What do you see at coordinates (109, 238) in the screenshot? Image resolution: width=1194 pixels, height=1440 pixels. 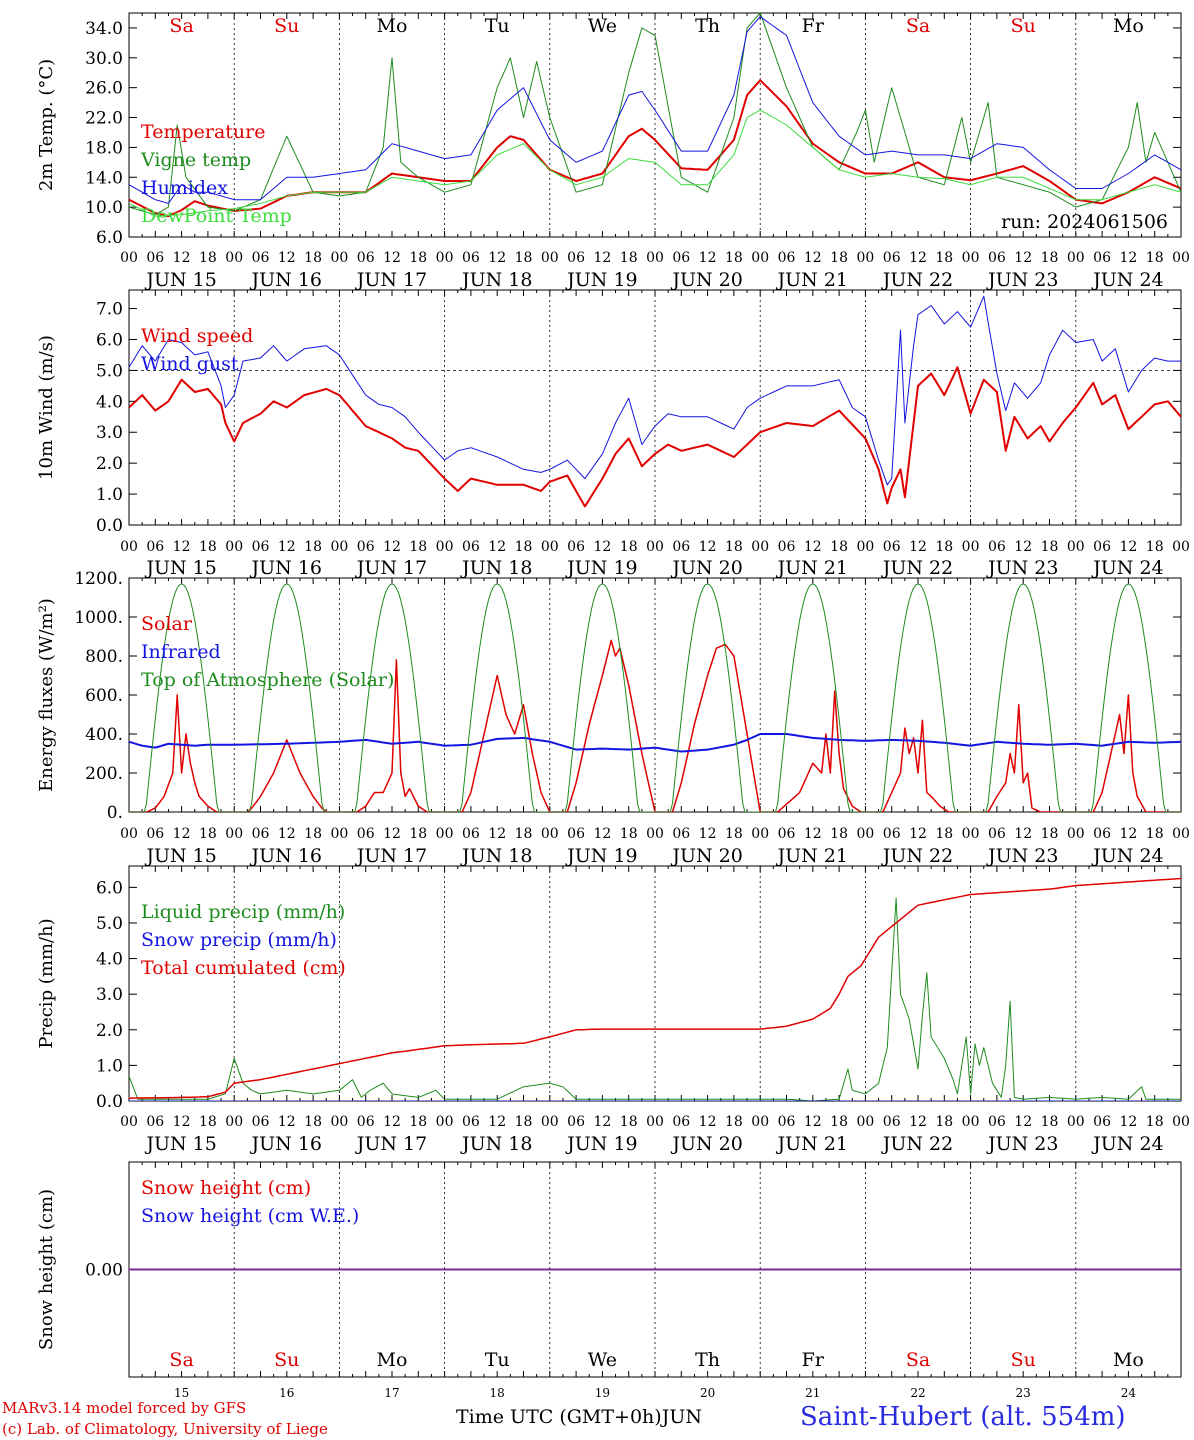 I see `y-tick-label: 6.0` at bounding box center [109, 238].